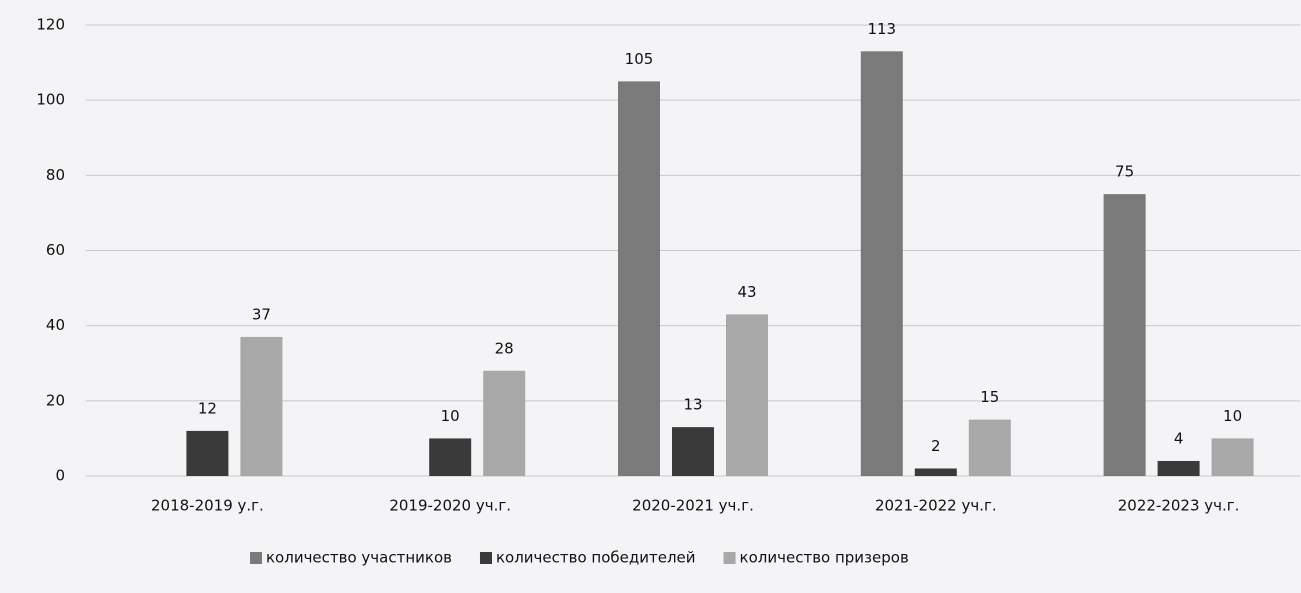 The height and width of the screenshot is (593, 1301). Describe the element at coordinates (746, 292) in the screenshot. I see `value-label: 43` at that location.